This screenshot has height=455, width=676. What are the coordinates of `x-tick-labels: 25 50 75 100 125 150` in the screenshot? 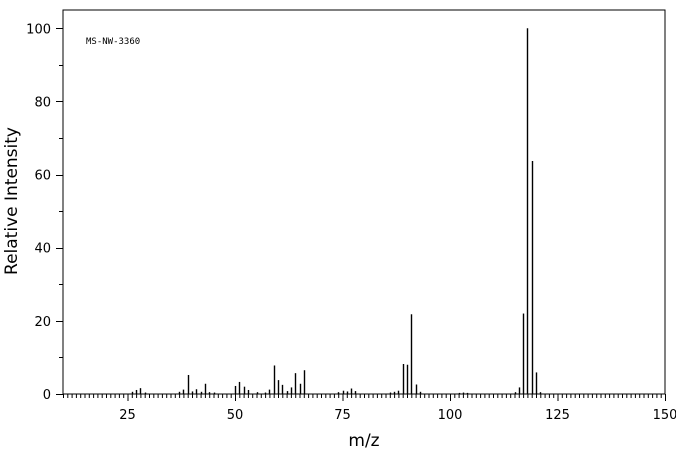 It's located at (397, 415).